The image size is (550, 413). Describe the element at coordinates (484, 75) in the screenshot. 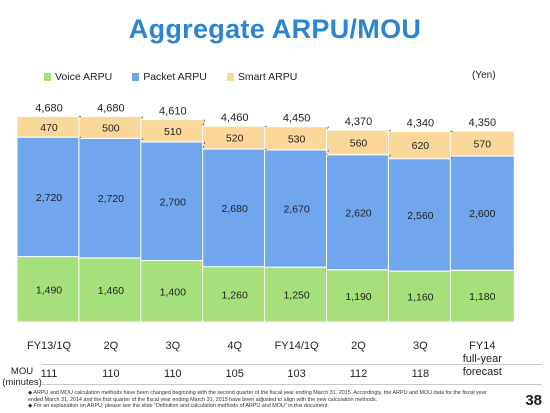

I see `unit-label: (Yen)` at that location.